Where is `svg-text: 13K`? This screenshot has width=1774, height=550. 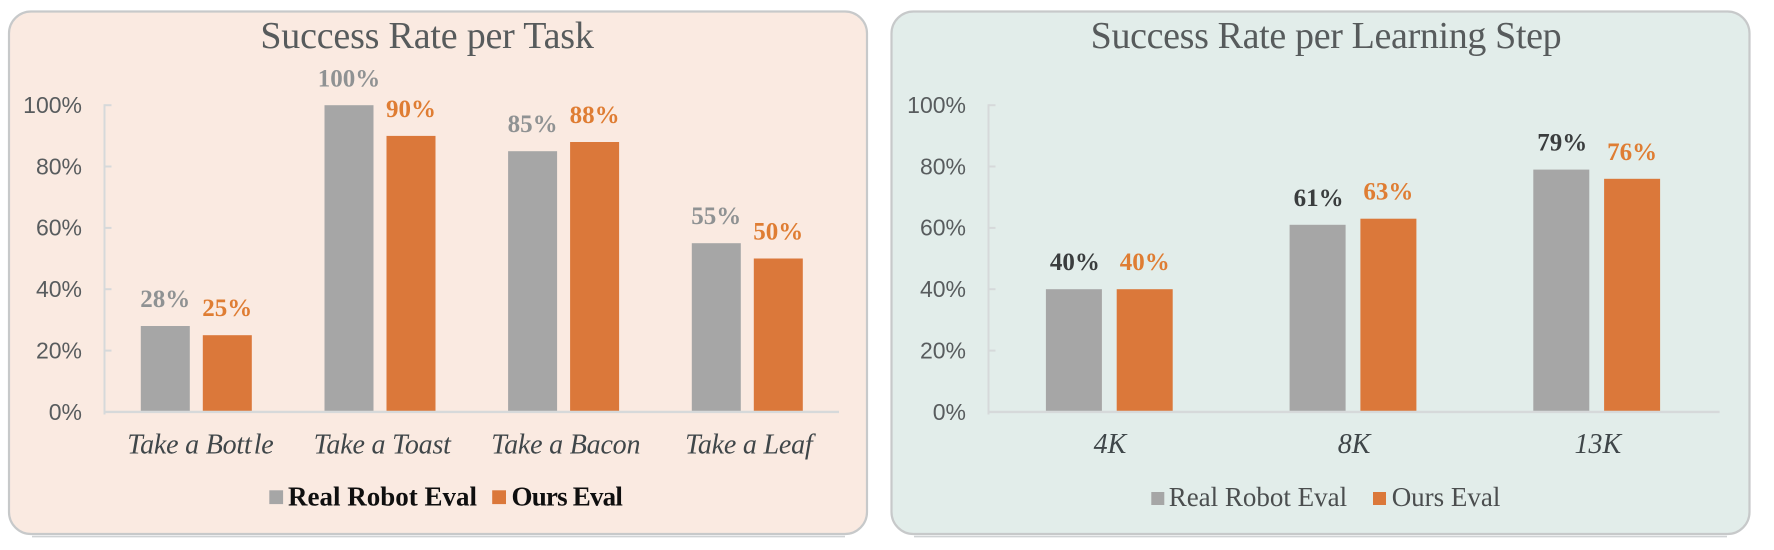
svg-text: 13K is located at coordinates (1598, 444).